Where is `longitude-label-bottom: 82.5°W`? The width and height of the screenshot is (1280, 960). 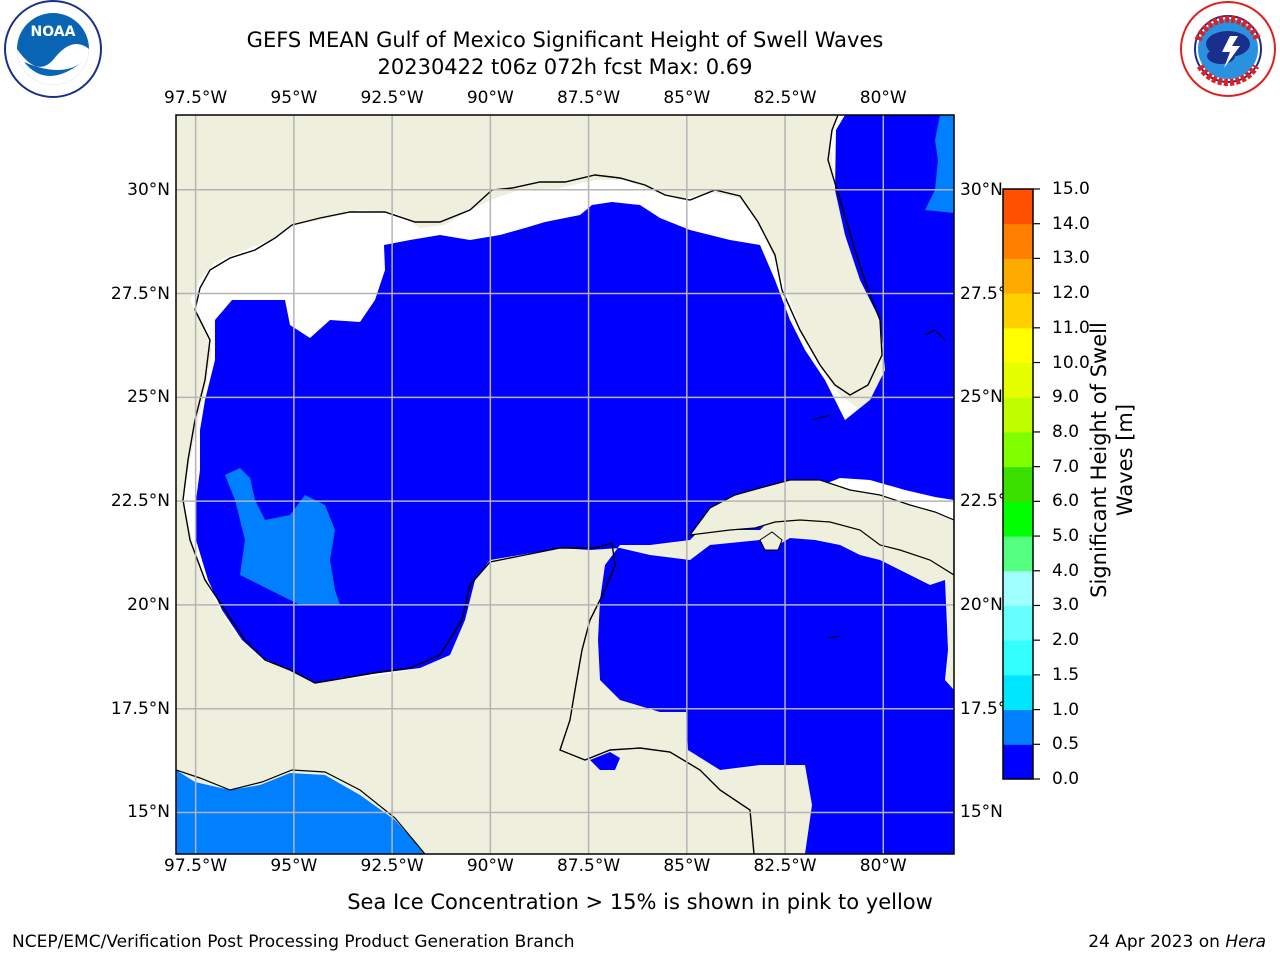 longitude-label-bottom: 82.5°W is located at coordinates (785, 866).